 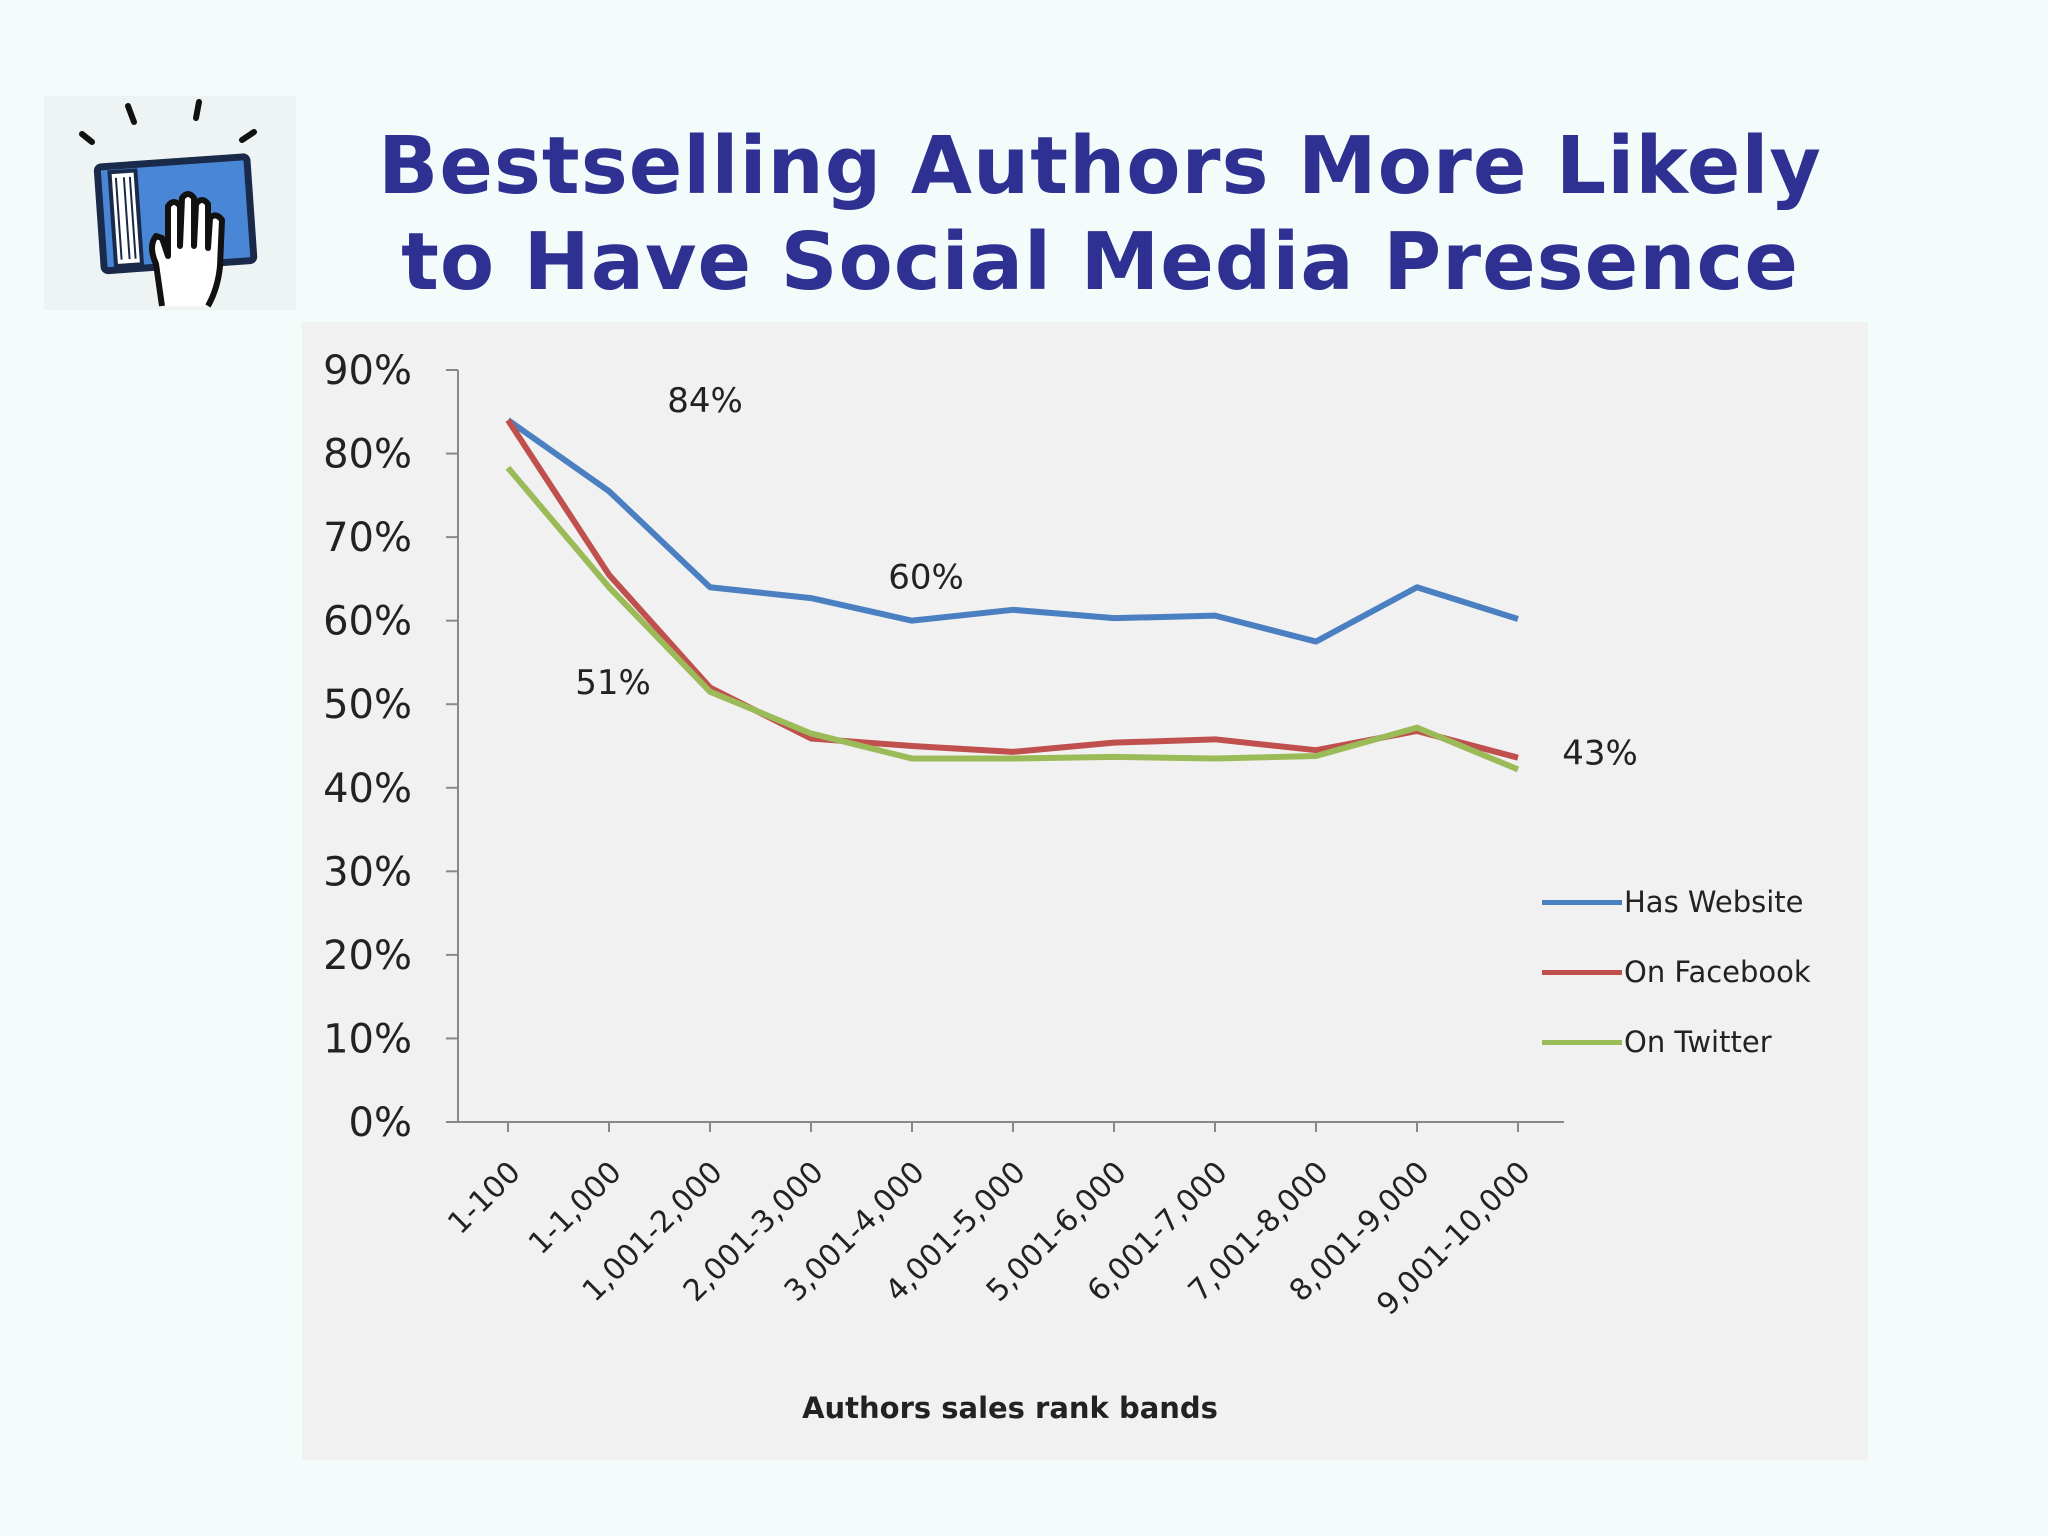 What do you see at coordinates (1010, 1408) in the screenshot?
I see `x-axis-label: Authors sales rank bands` at bounding box center [1010, 1408].